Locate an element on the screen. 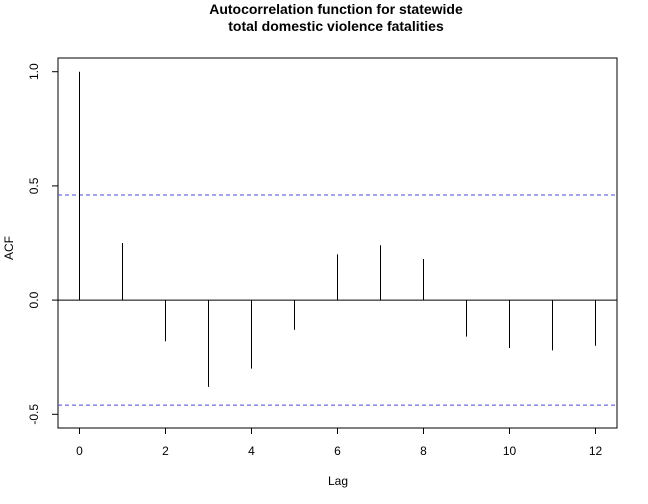 This screenshot has width=648, height=504. y-tick-label-0: 0.0 is located at coordinates (34, 299).